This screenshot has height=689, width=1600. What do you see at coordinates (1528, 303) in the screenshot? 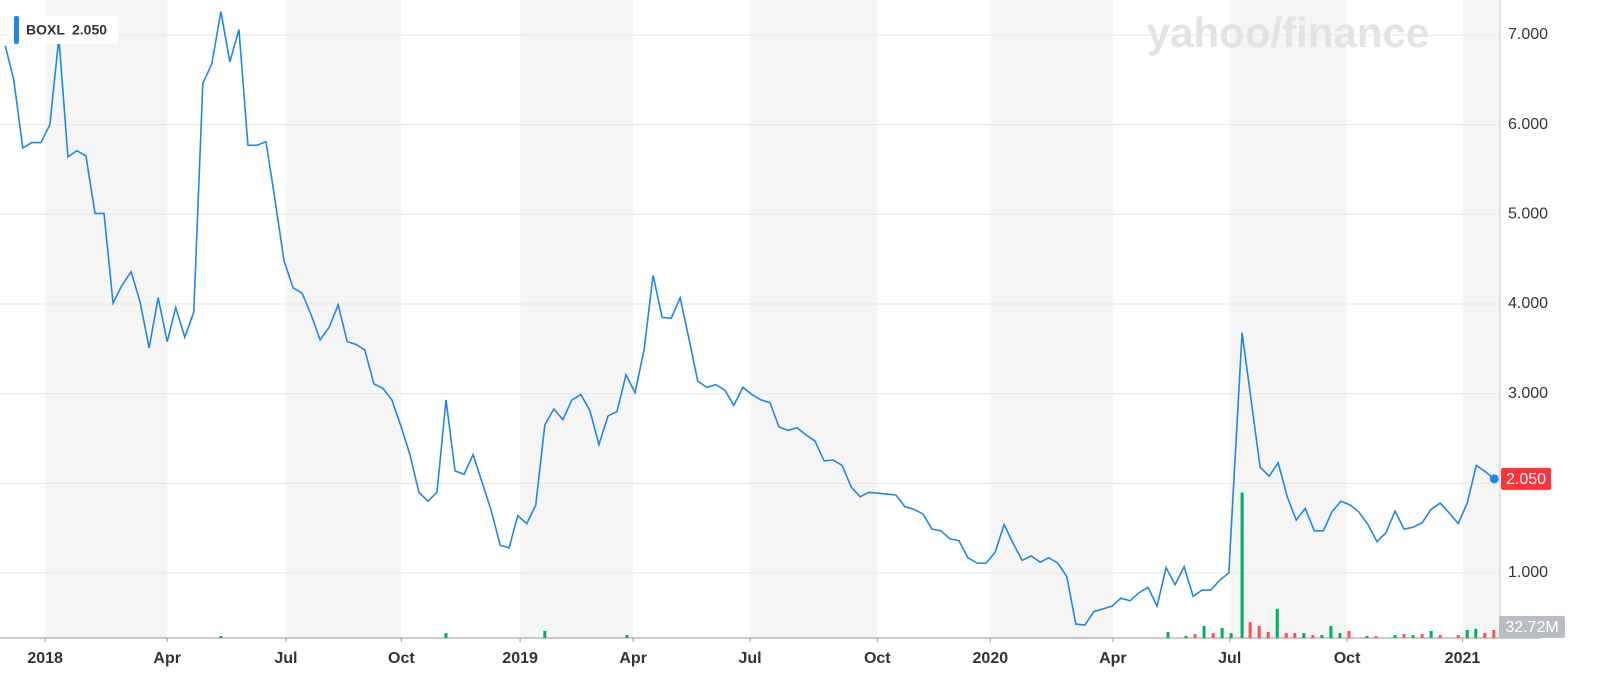
I see `y-tick-label: 4.000` at bounding box center [1528, 303].